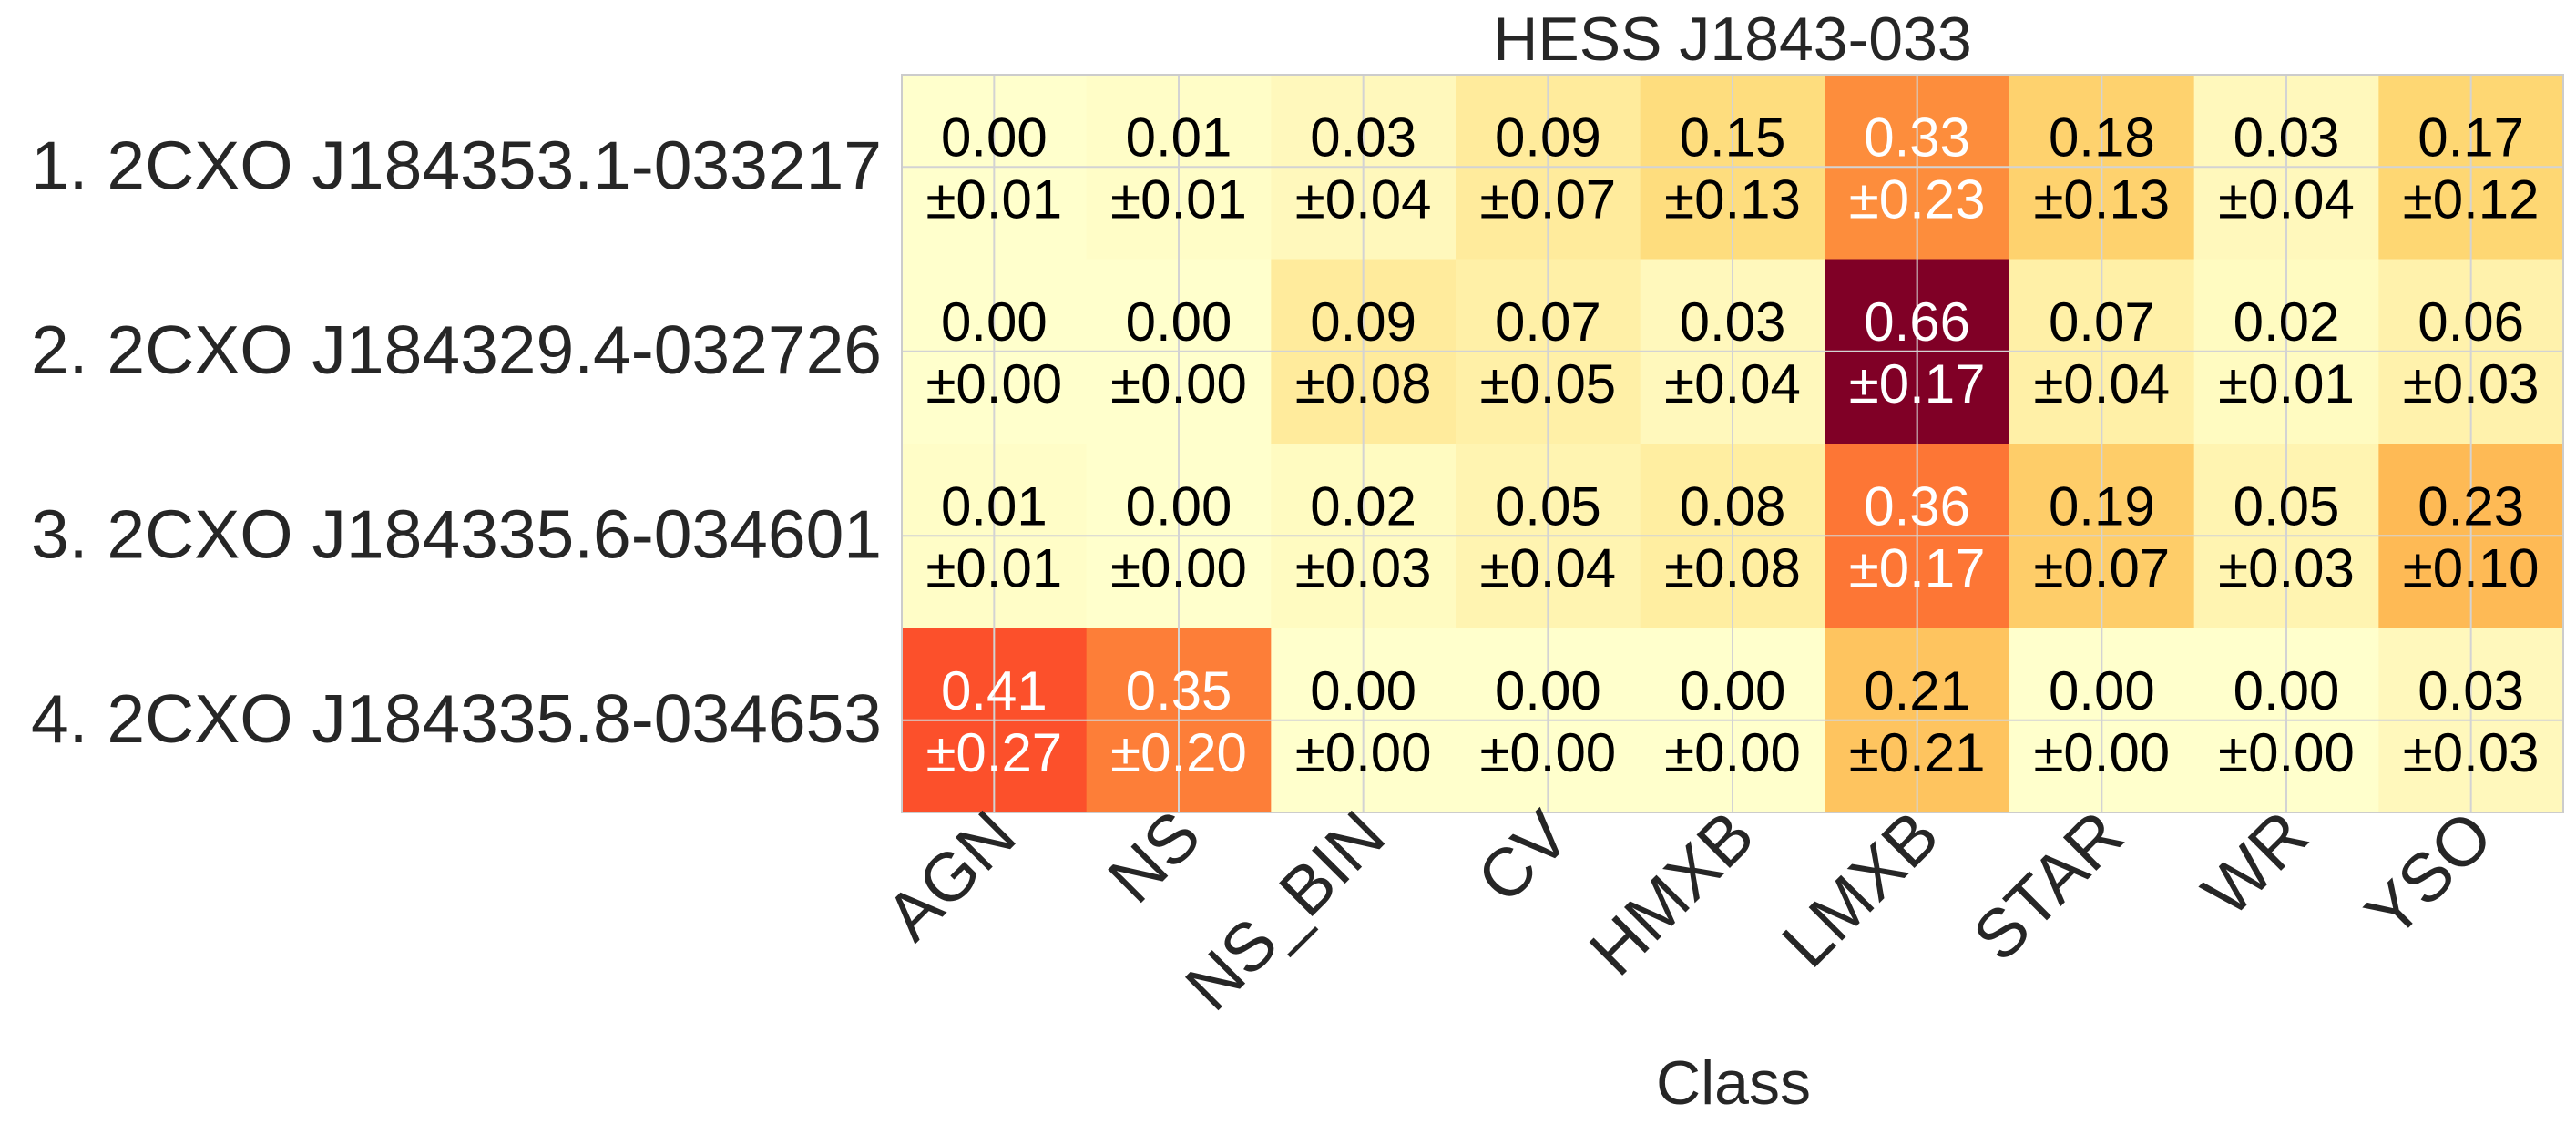 This screenshot has height=1134, width=2576. What do you see at coordinates (1672, 893) in the screenshot?
I see `x-tick-label: HMXB` at bounding box center [1672, 893].